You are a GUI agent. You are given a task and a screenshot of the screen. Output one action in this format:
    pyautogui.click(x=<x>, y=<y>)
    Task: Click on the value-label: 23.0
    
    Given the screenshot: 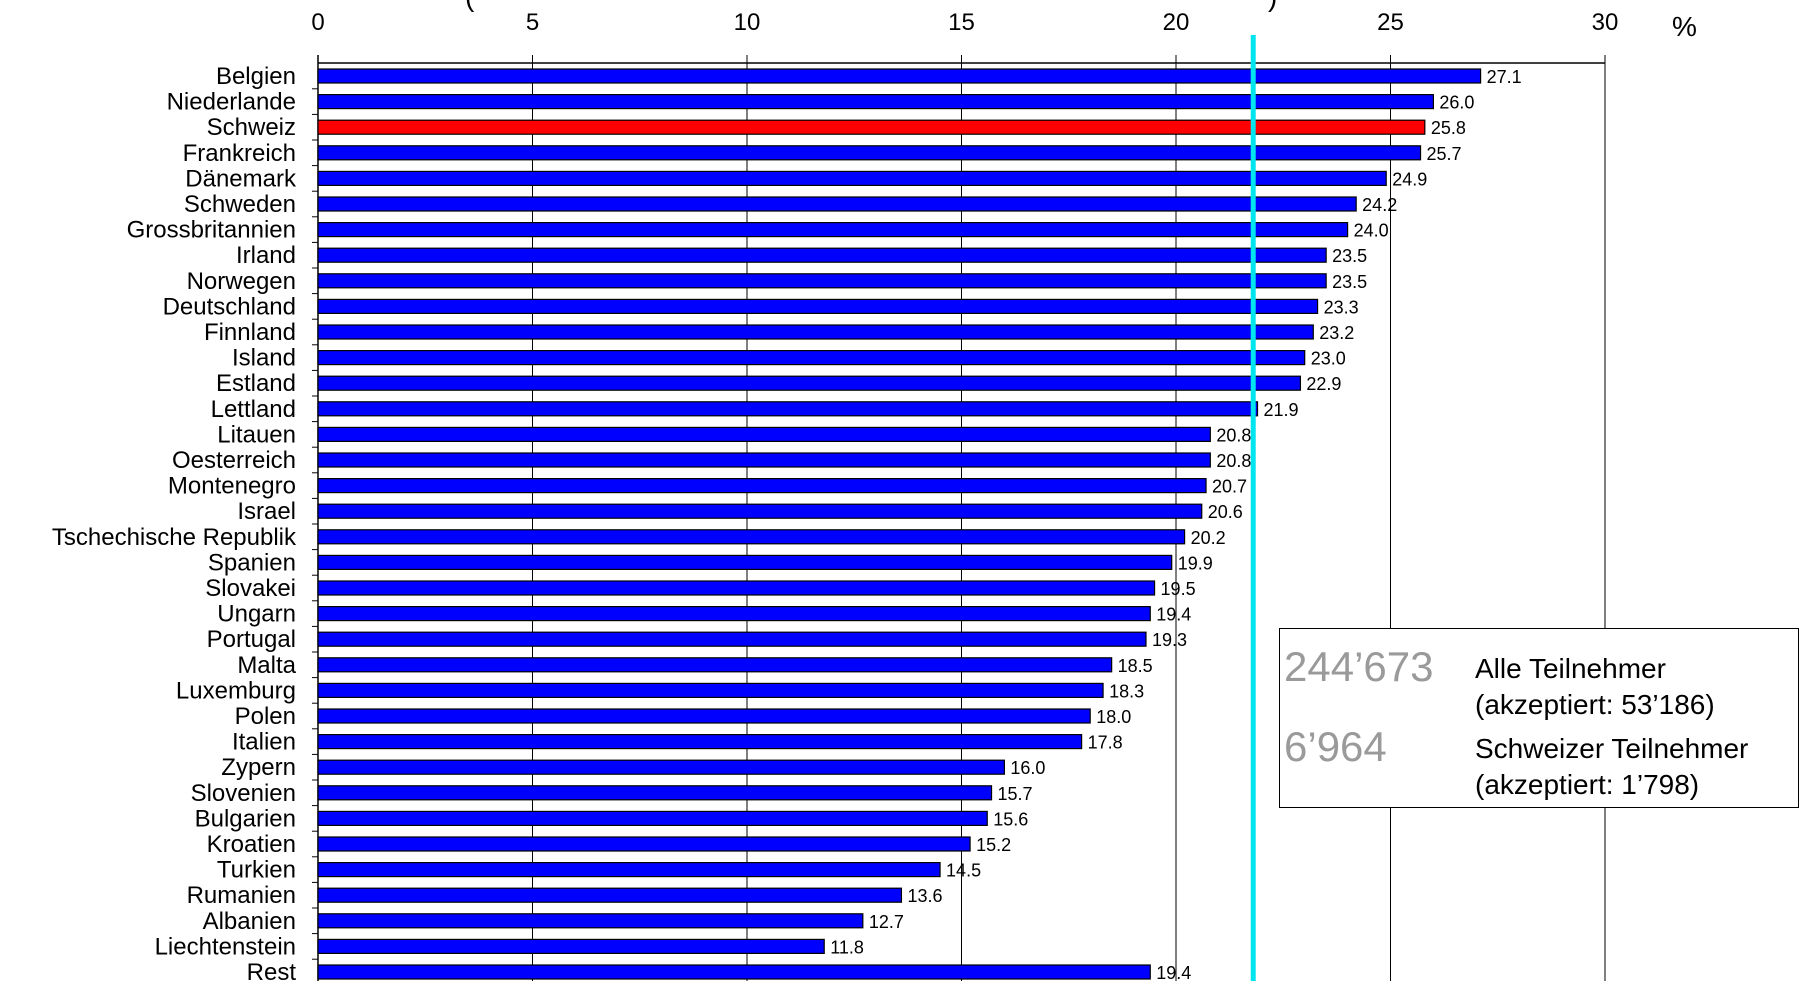 What is the action you would take?
    pyautogui.click(x=1328, y=359)
    